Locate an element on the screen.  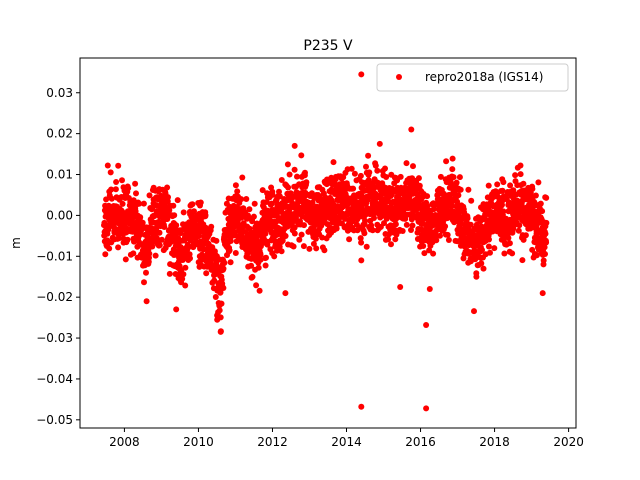
y-tick-label: −0.05 is located at coordinates (54, 420).